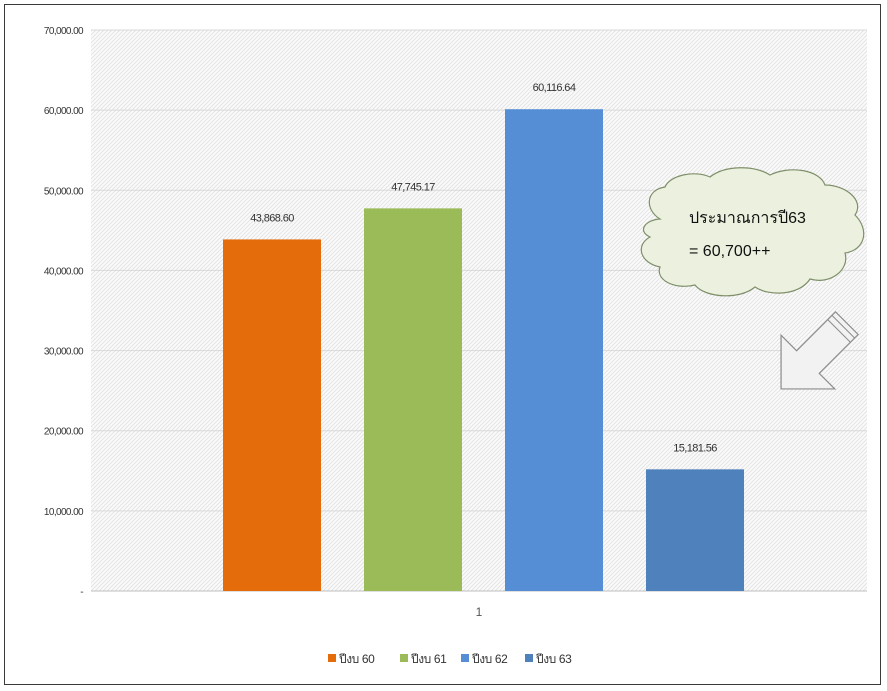  Describe the element at coordinates (729, 251) in the screenshot. I see `callout-line-2: = 60,700++` at that location.